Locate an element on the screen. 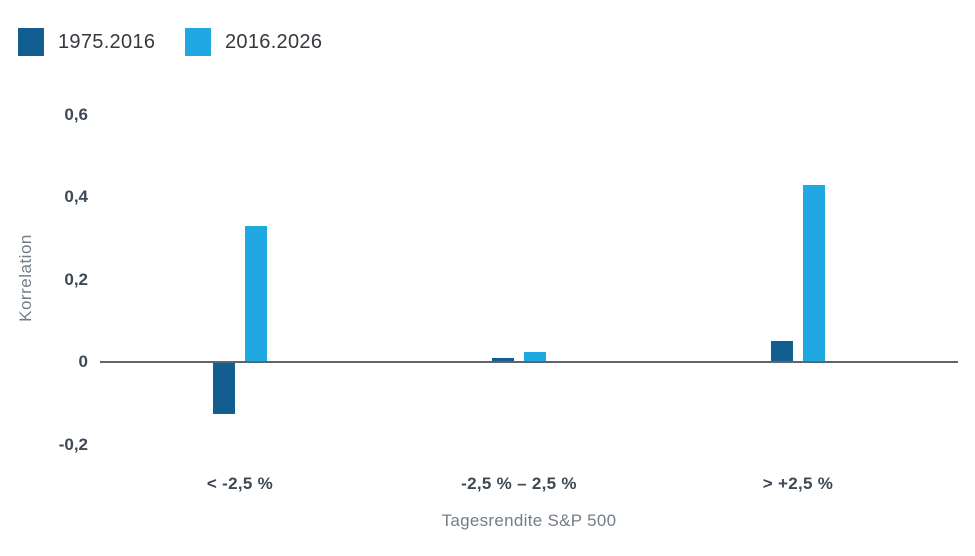 The image size is (975, 556). legend-item-1975-2016: 1975.2016 is located at coordinates (86, 42).